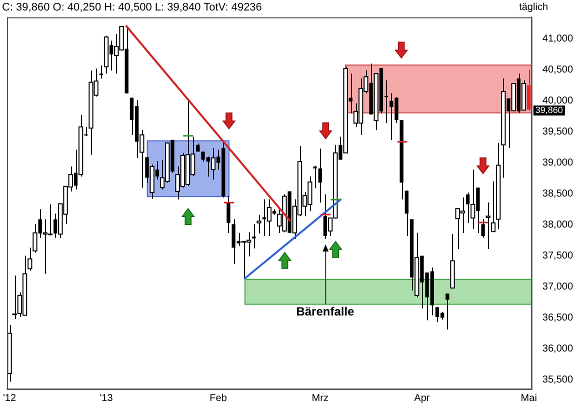  Describe the element at coordinates (558, 225) in the screenshot. I see `y-tick-label: 38,000` at that location.